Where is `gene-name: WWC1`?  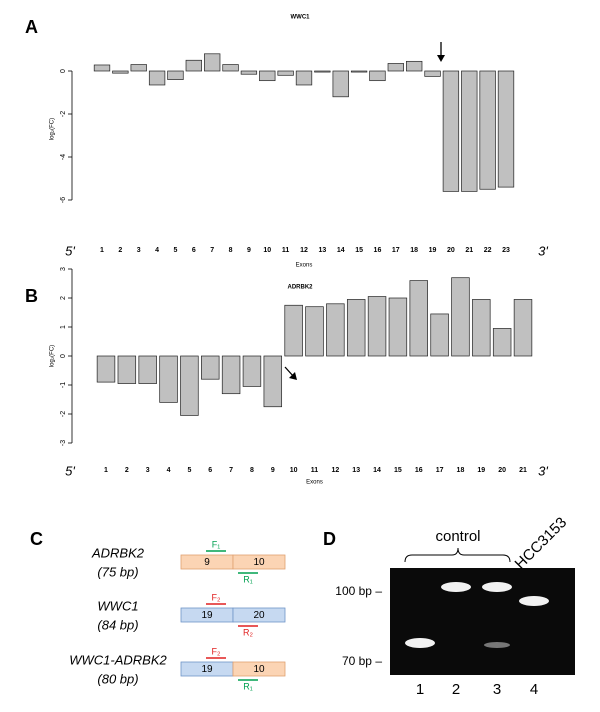 gene-name: WWC1 is located at coordinates (117, 605).